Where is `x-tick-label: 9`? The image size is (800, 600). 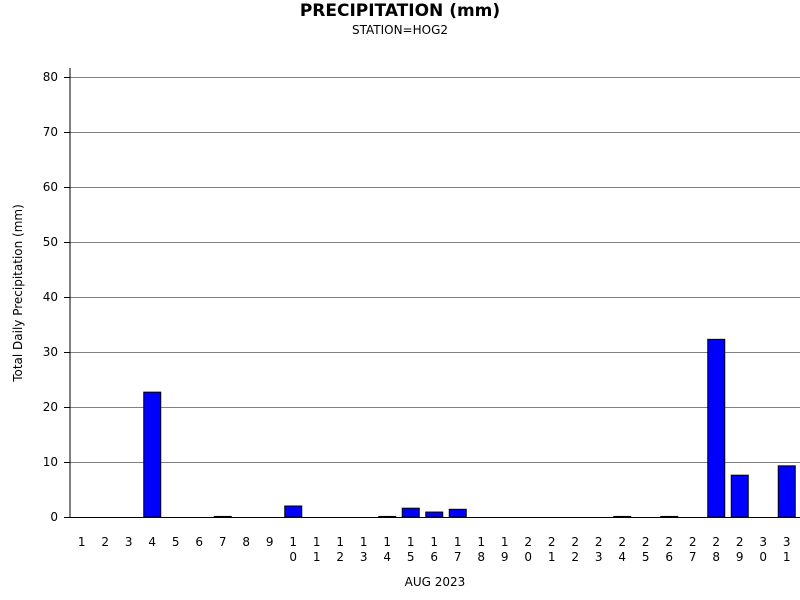
x-tick-label: 9 is located at coordinates (270, 542).